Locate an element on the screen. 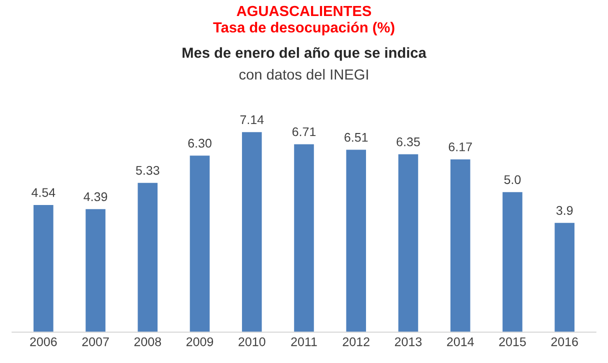 The image size is (608, 363). data-label: 6.35 is located at coordinates (408, 141).